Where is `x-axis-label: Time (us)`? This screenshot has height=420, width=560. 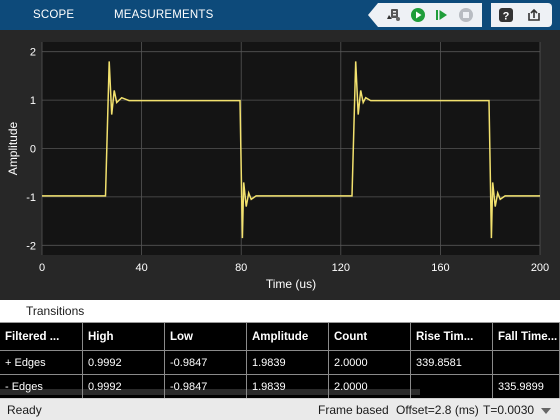 x-axis-label: Time (us) is located at coordinates (291, 284).